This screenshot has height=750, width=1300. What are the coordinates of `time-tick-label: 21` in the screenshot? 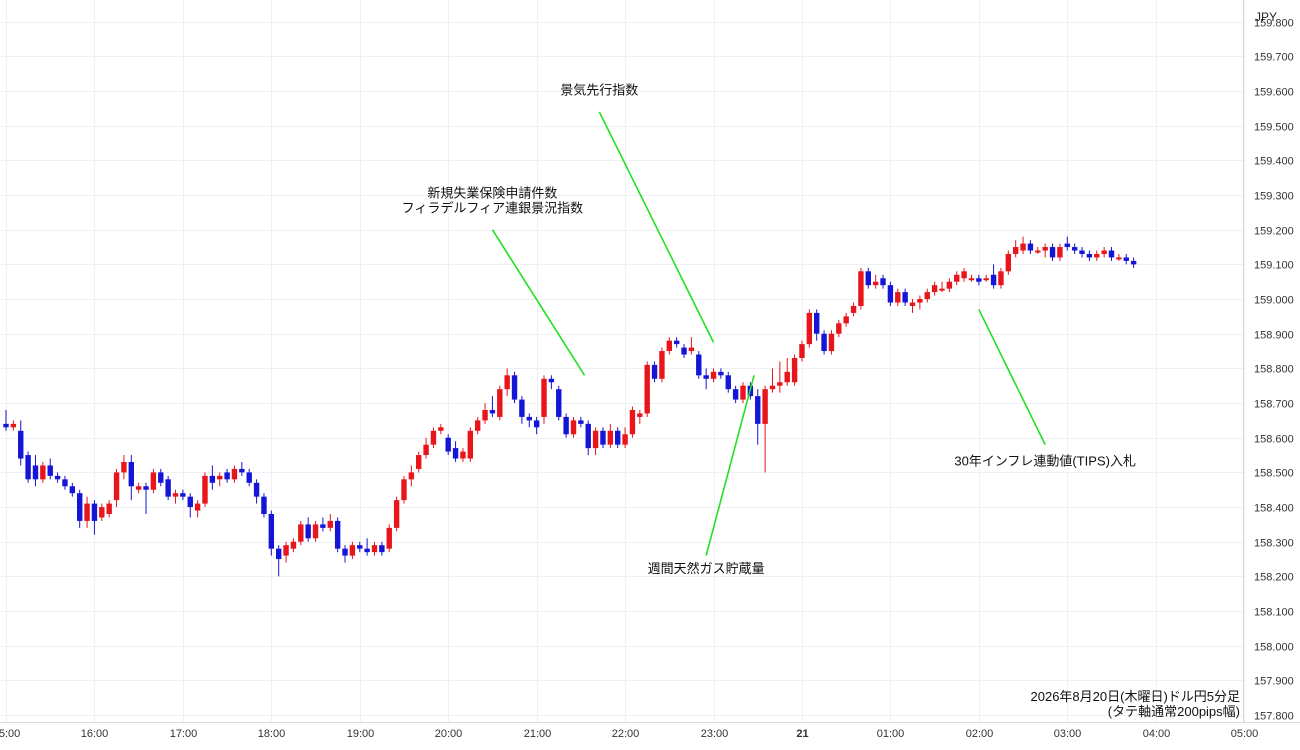 It's located at (802, 734).